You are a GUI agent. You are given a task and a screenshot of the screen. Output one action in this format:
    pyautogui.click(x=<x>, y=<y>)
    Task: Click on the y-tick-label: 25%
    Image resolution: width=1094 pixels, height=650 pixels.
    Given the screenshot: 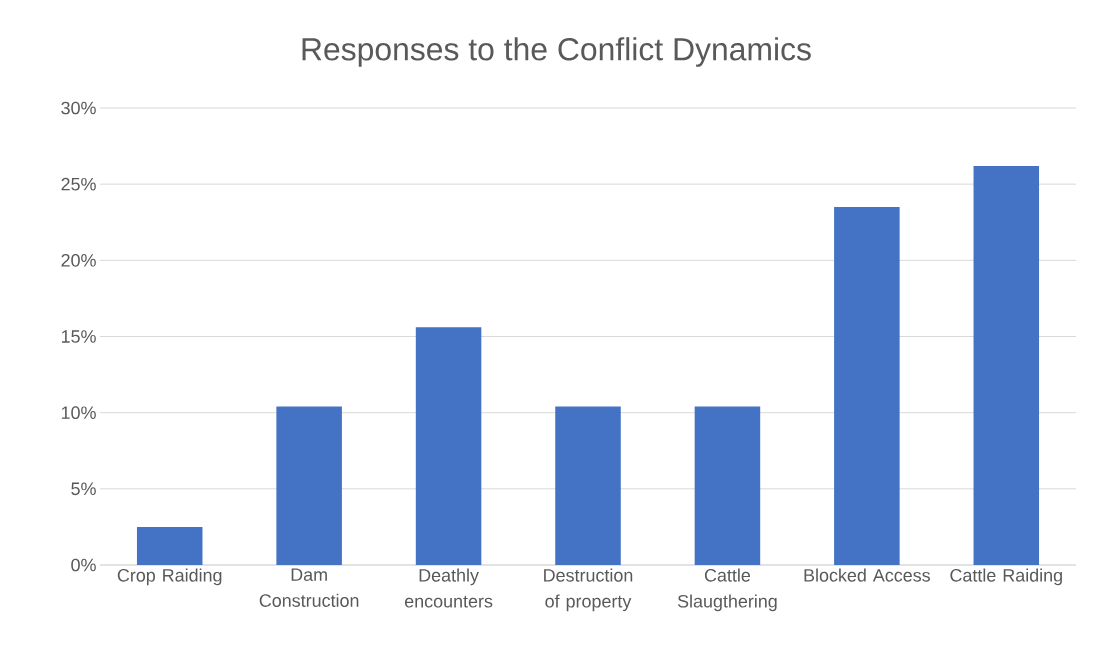 What is the action you would take?
    pyautogui.click(x=78, y=184)
    